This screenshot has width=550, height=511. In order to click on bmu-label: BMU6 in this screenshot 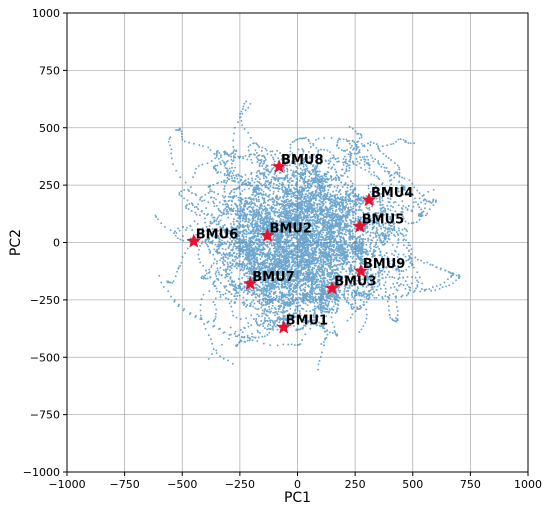, I will do `click(217, 234)`.